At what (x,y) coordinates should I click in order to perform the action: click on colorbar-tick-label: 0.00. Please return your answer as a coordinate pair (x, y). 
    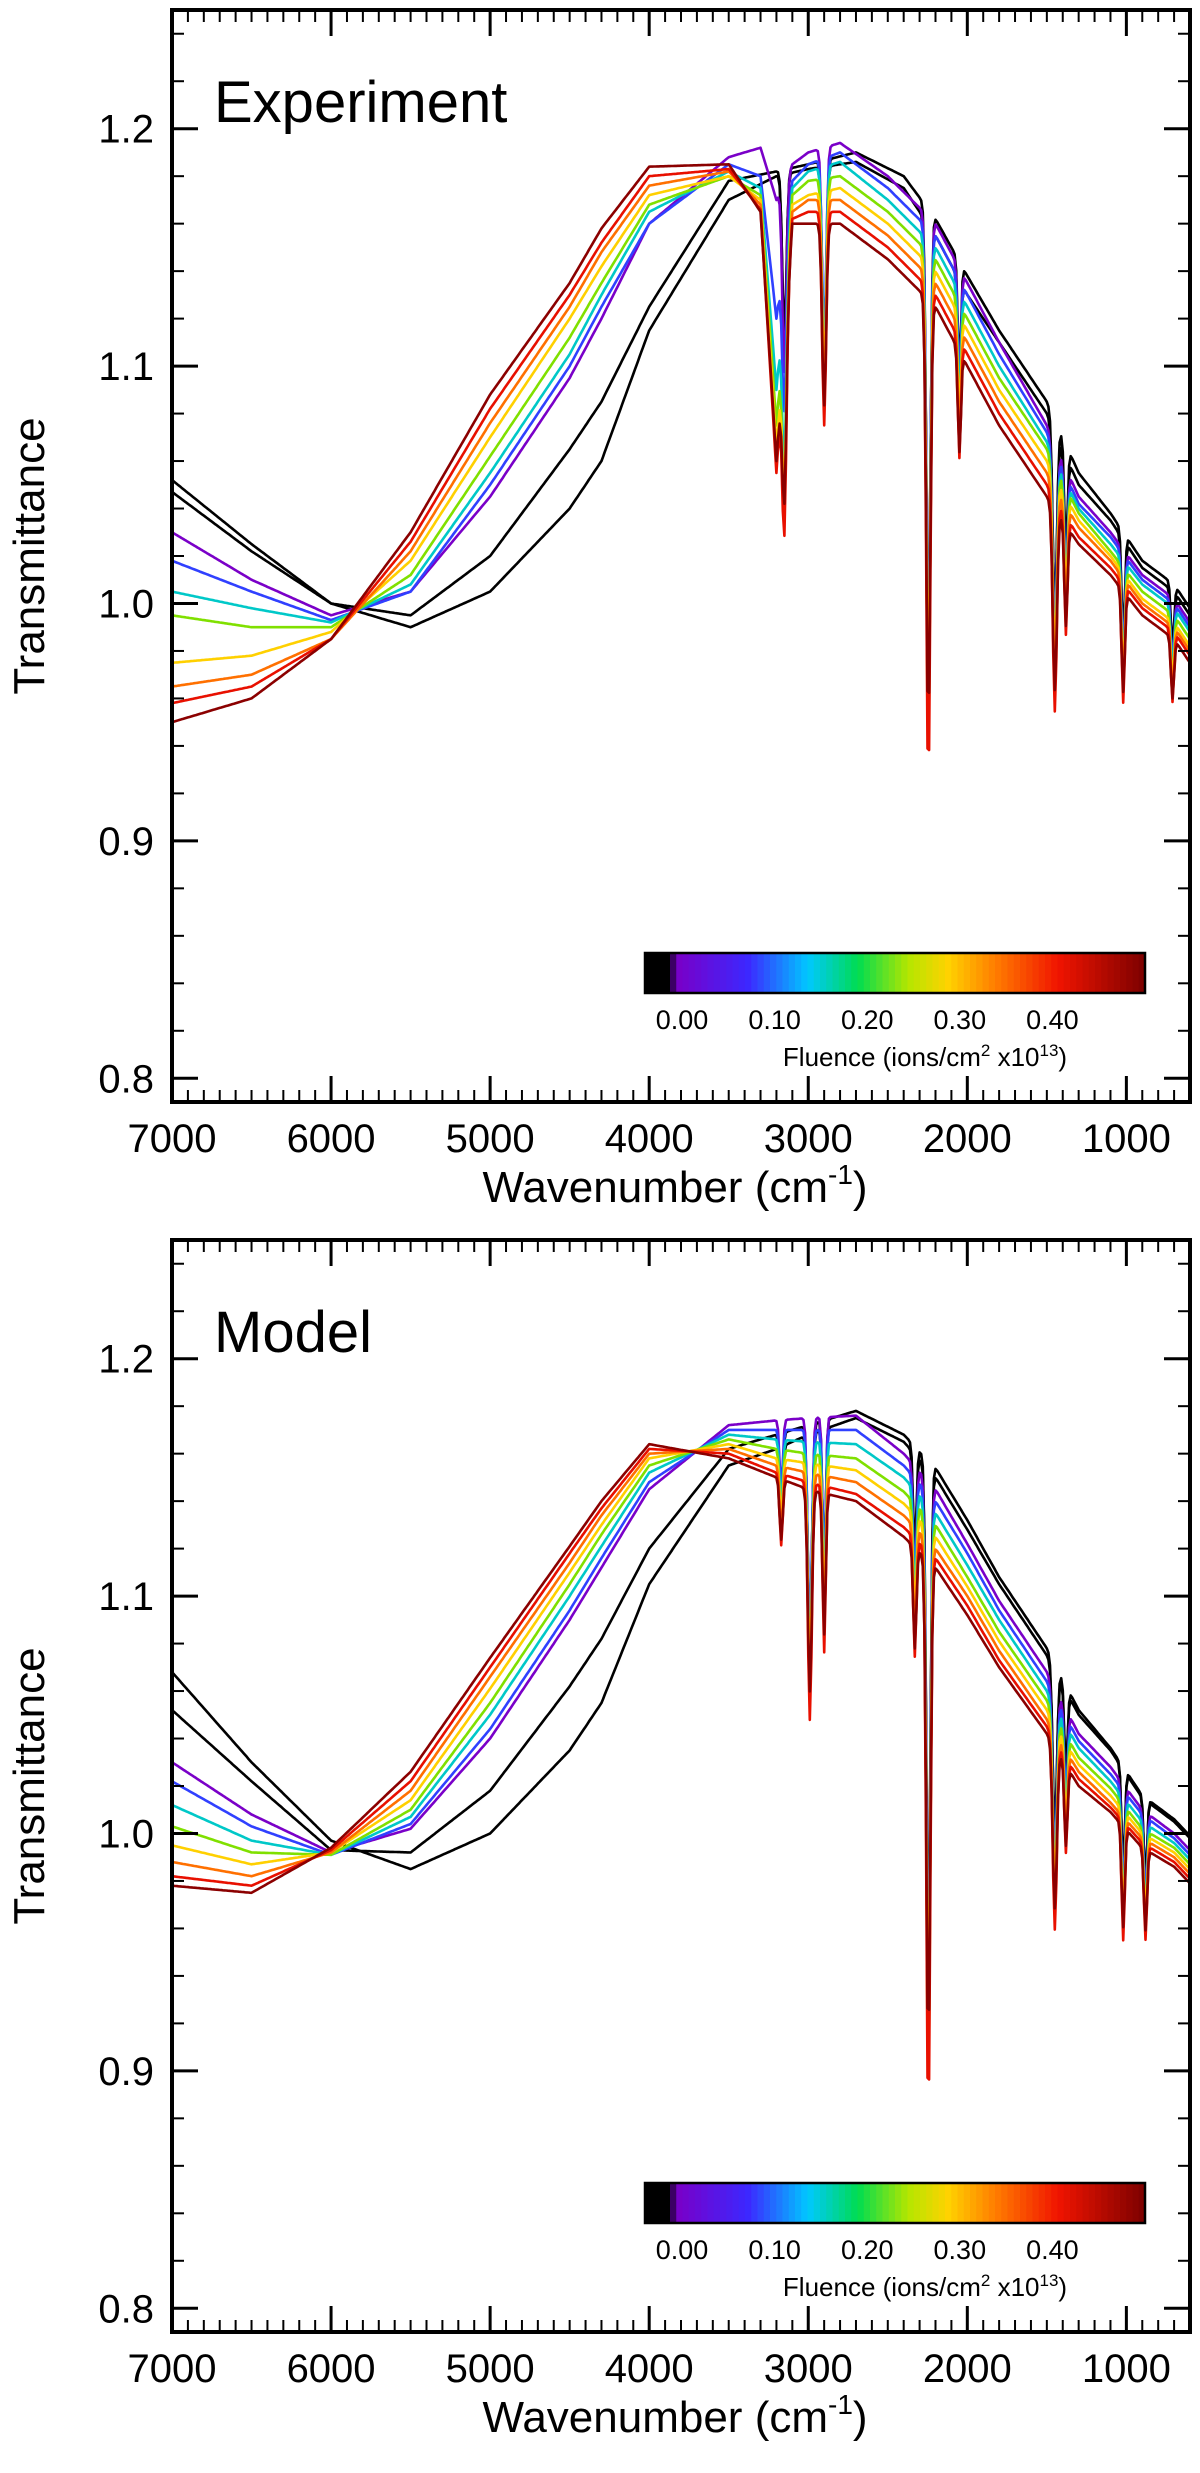
    Looking at the image, I should click on (682, 1020).